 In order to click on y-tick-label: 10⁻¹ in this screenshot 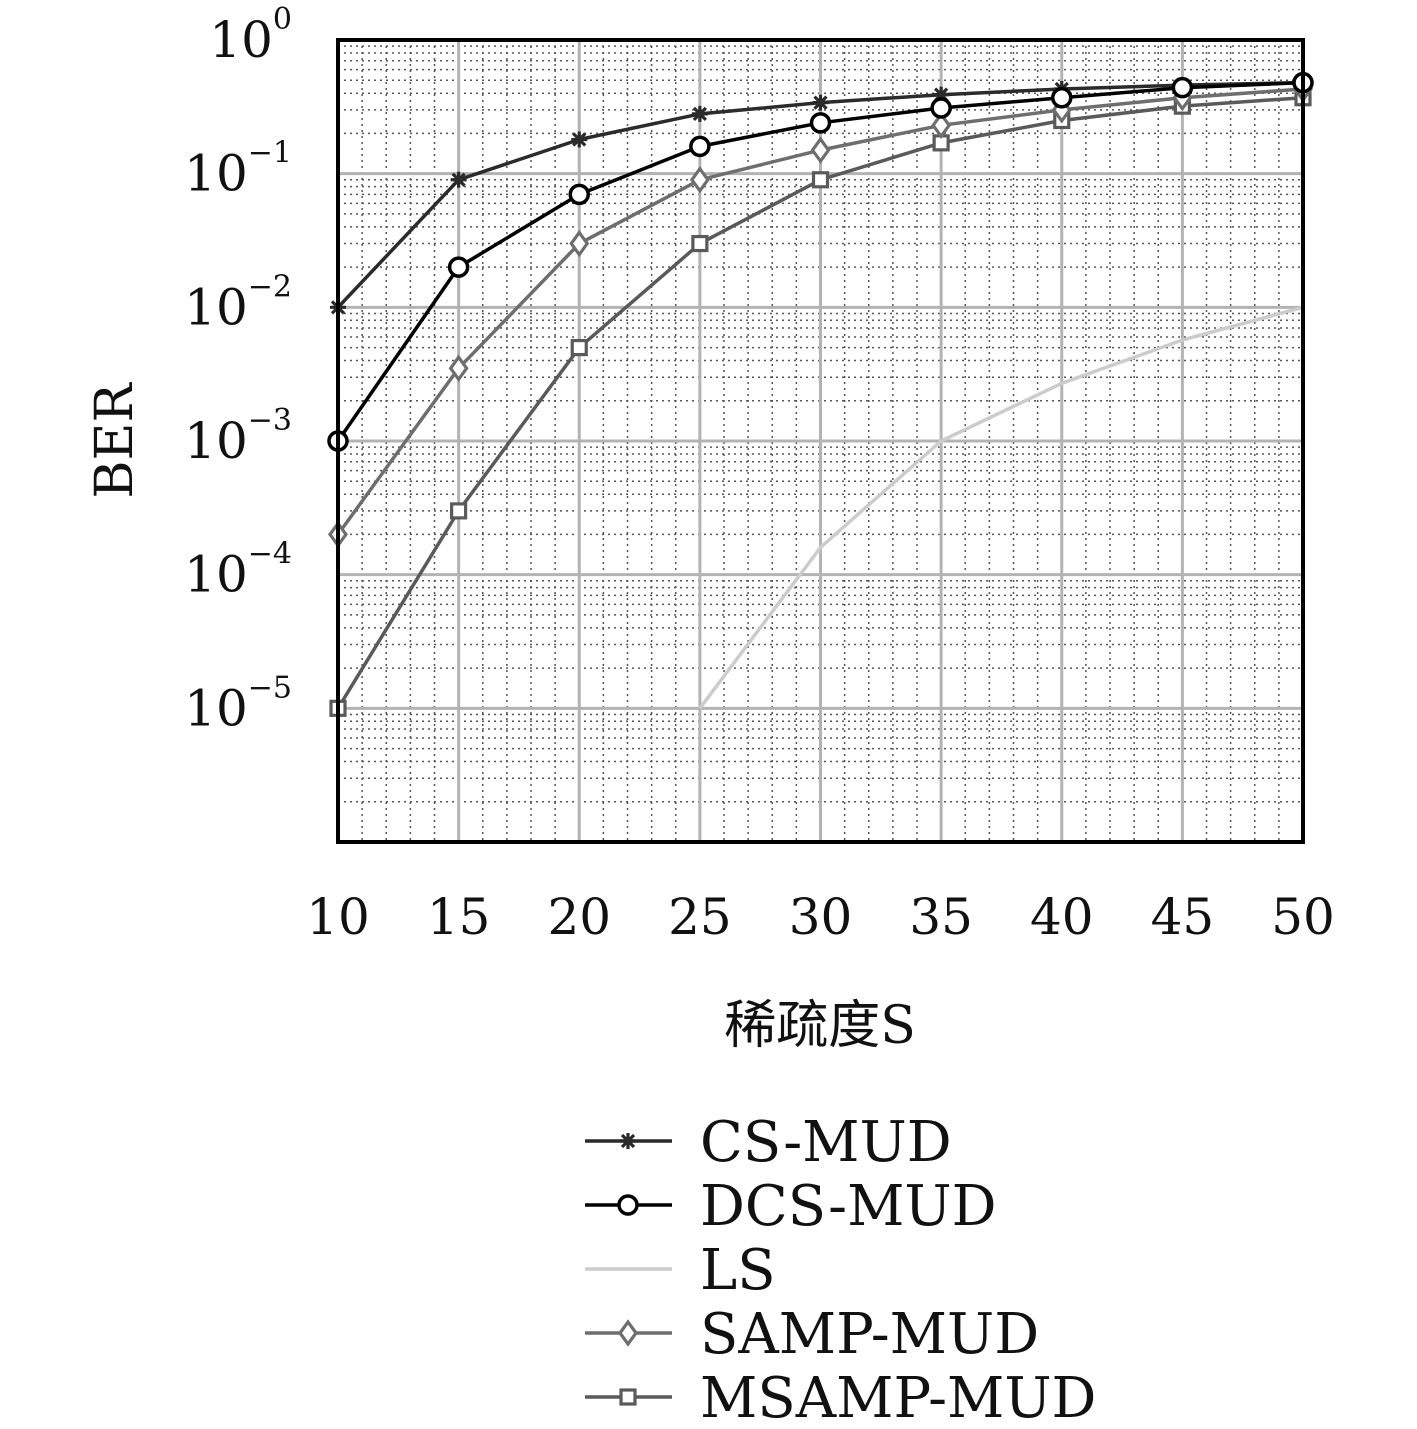, I will do `click(238, 169)`.